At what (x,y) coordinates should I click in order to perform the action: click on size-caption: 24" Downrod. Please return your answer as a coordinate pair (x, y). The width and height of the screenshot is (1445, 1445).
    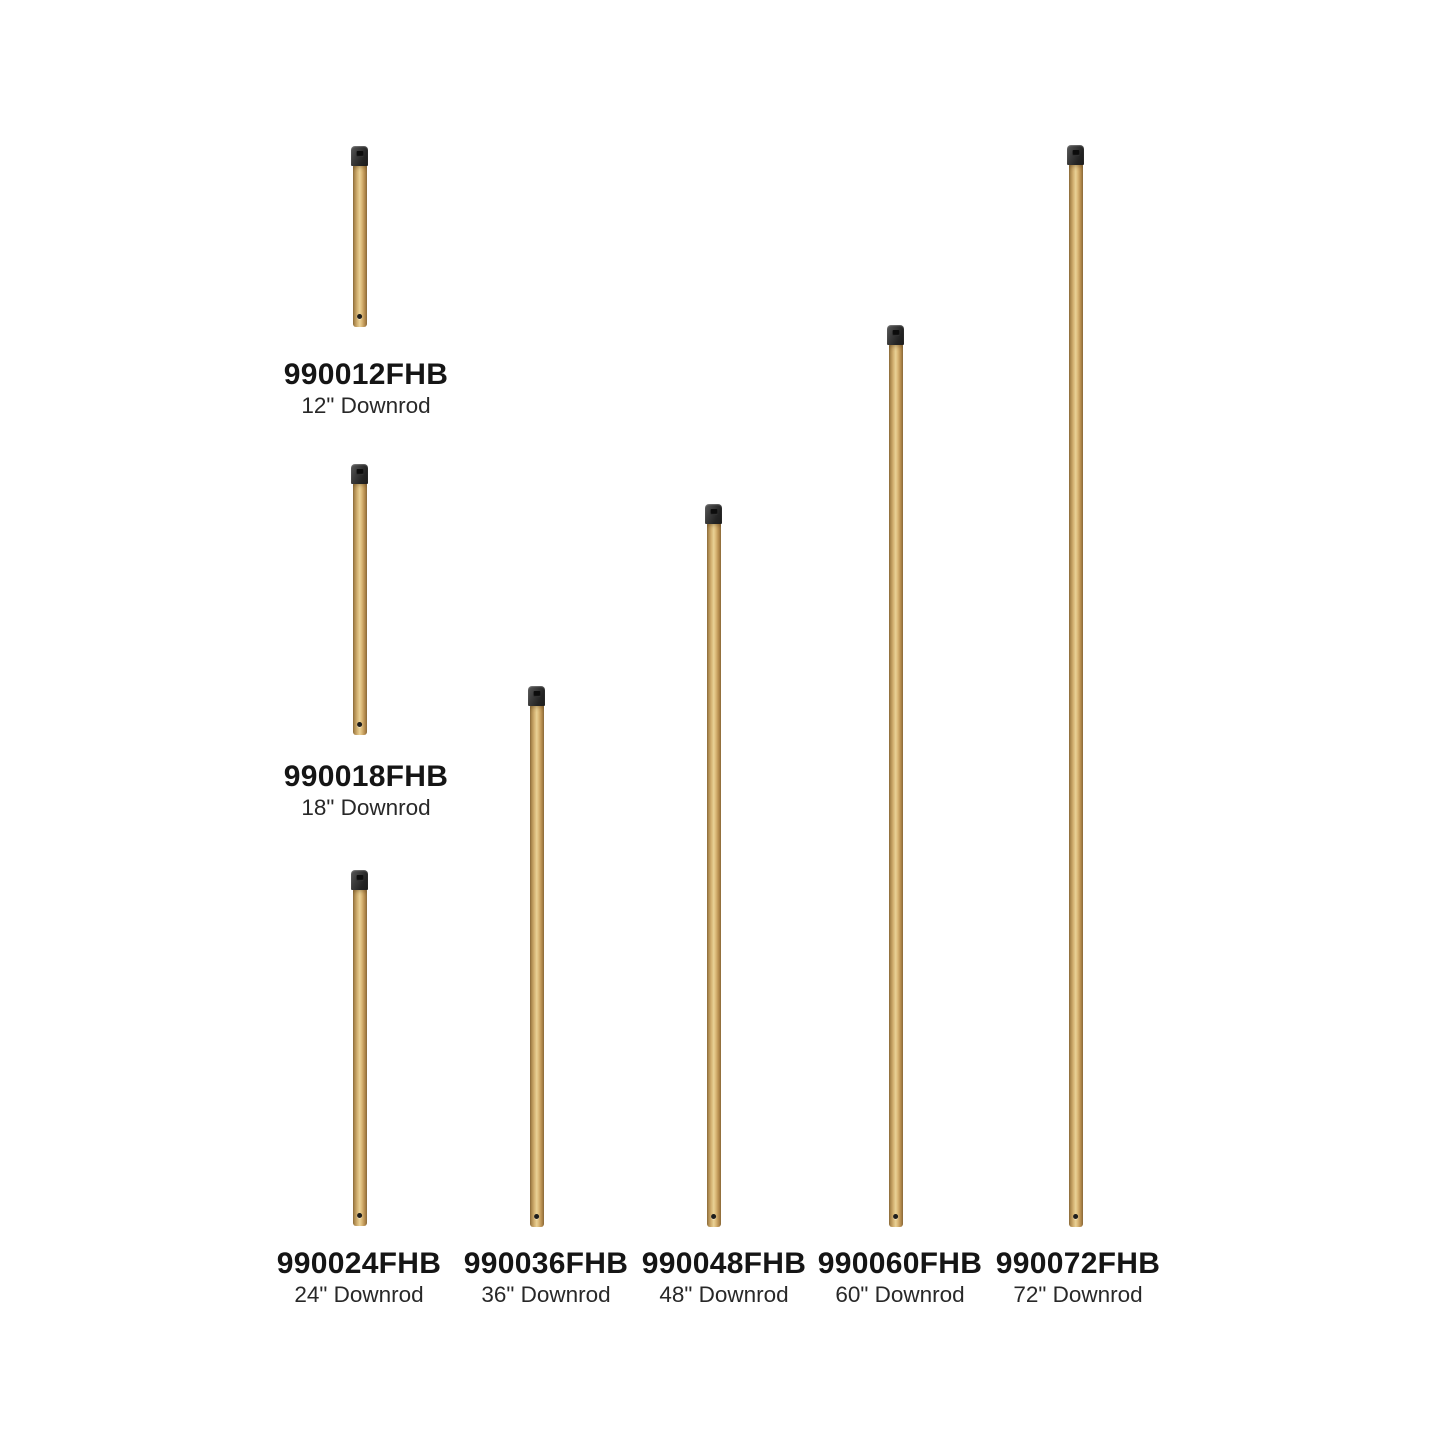
    Looking at the image, I should click on (359, 1294).